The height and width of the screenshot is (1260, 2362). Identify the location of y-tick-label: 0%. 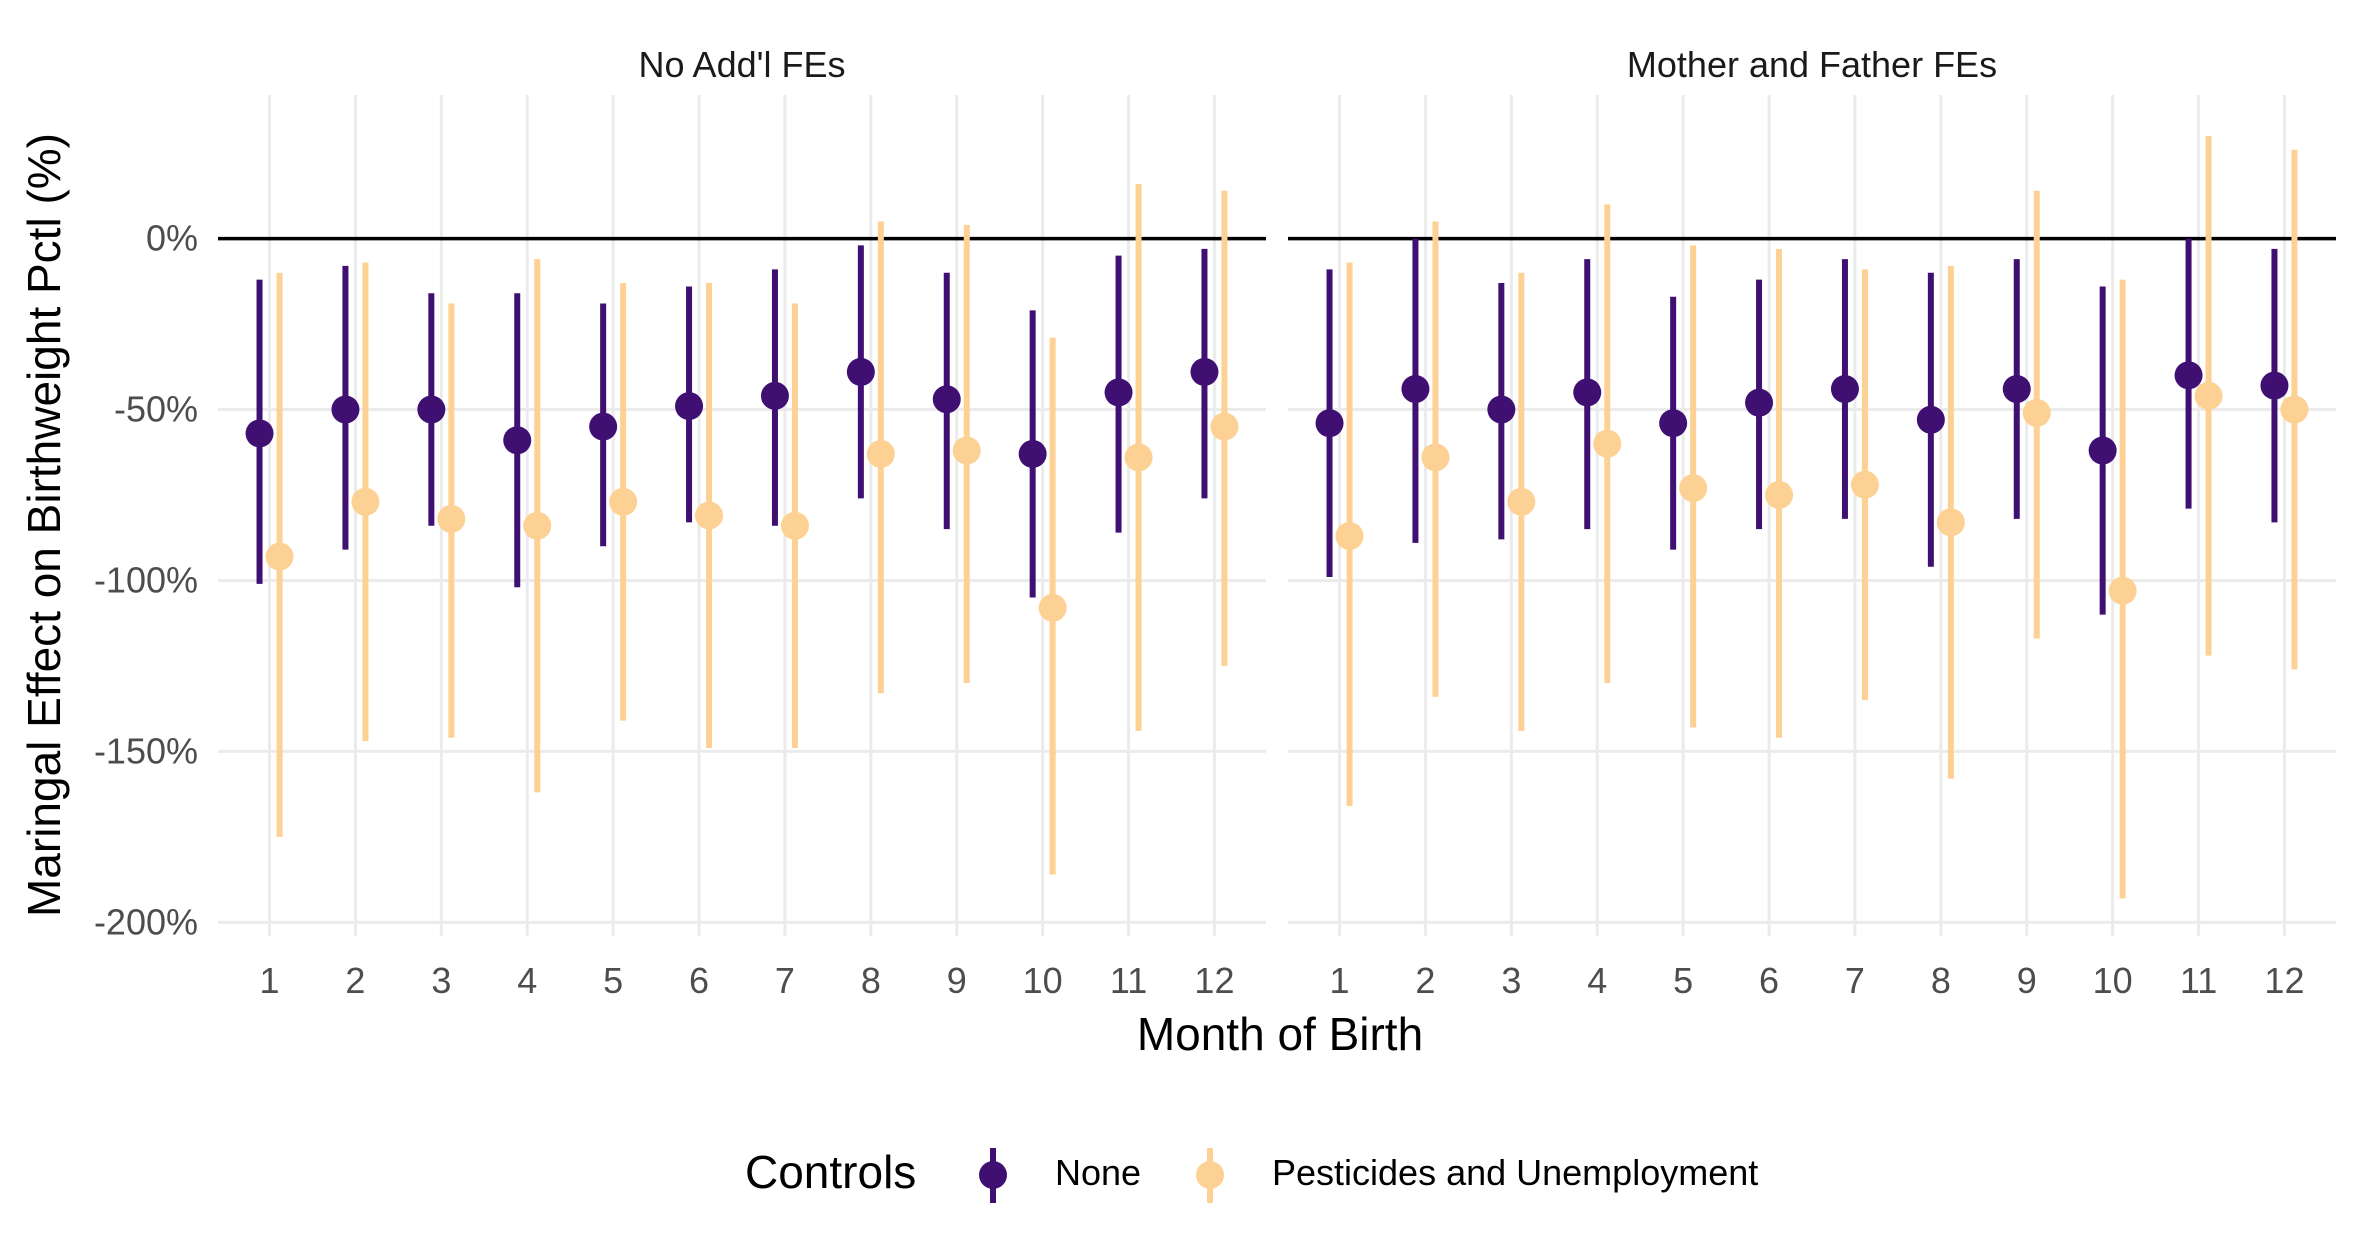
(172, 238).